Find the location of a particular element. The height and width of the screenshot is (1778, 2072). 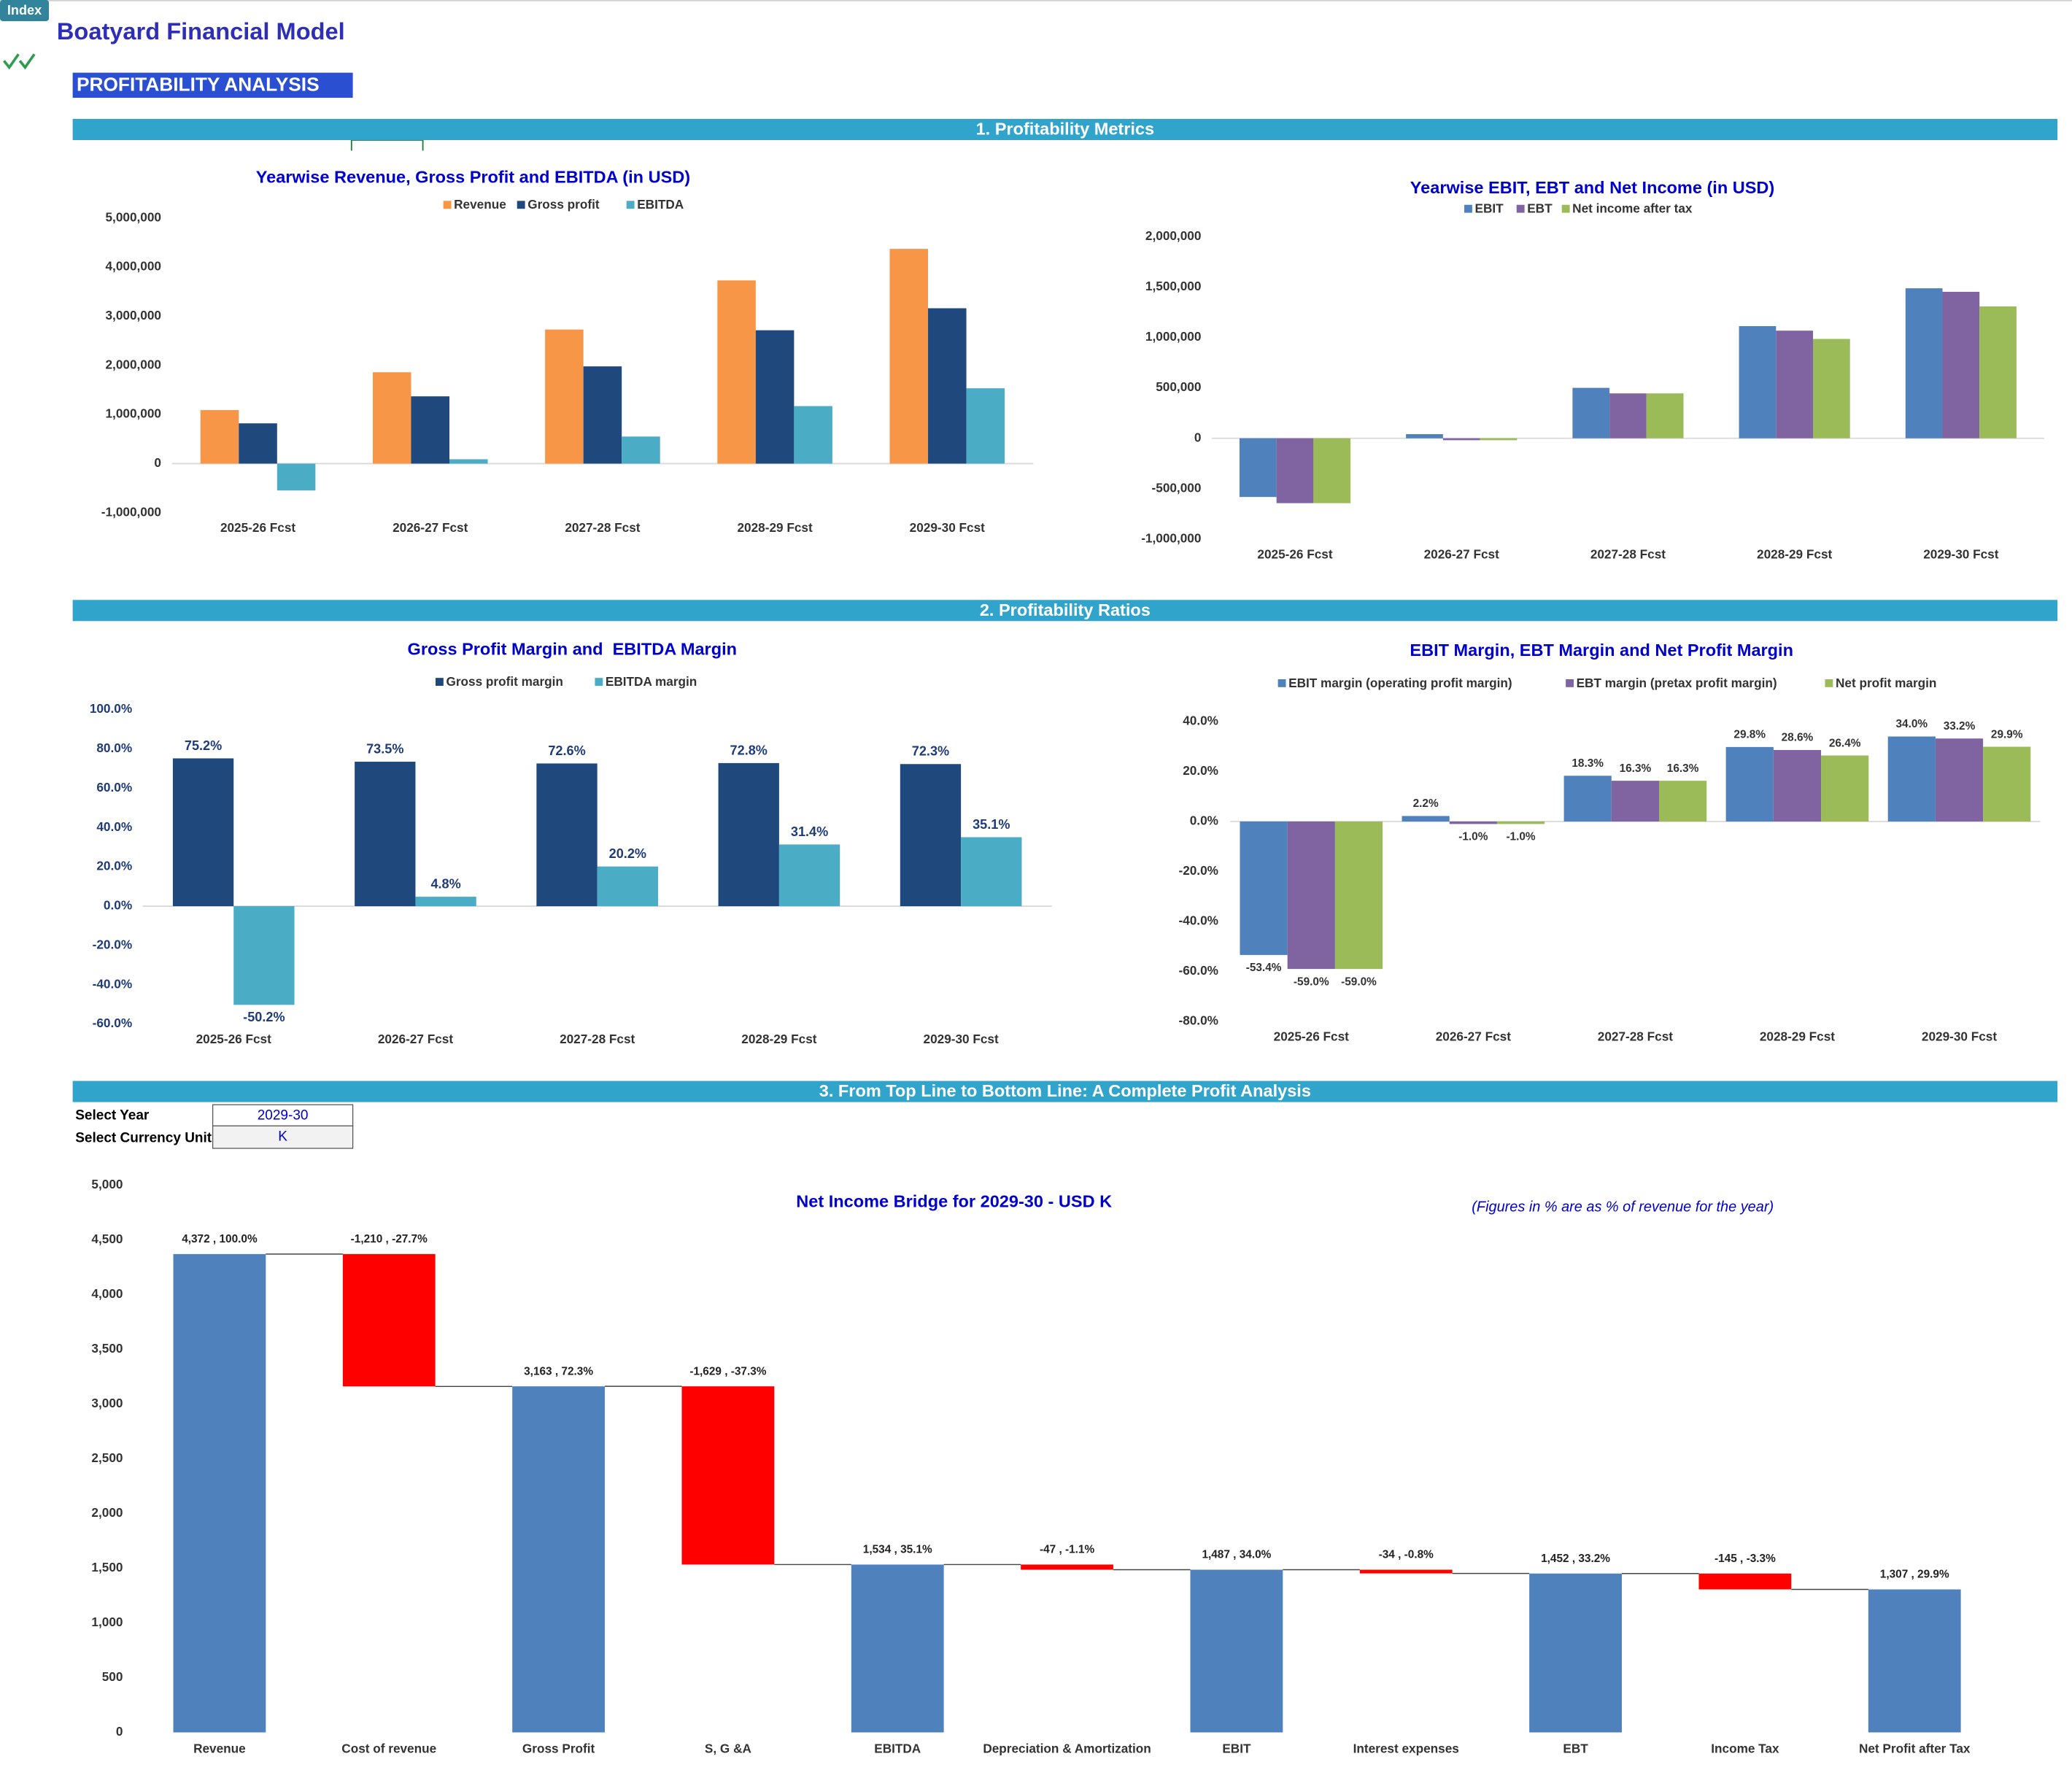

x-tick-label: Net Profit after Tax is located at coordinates (1915, 1749).